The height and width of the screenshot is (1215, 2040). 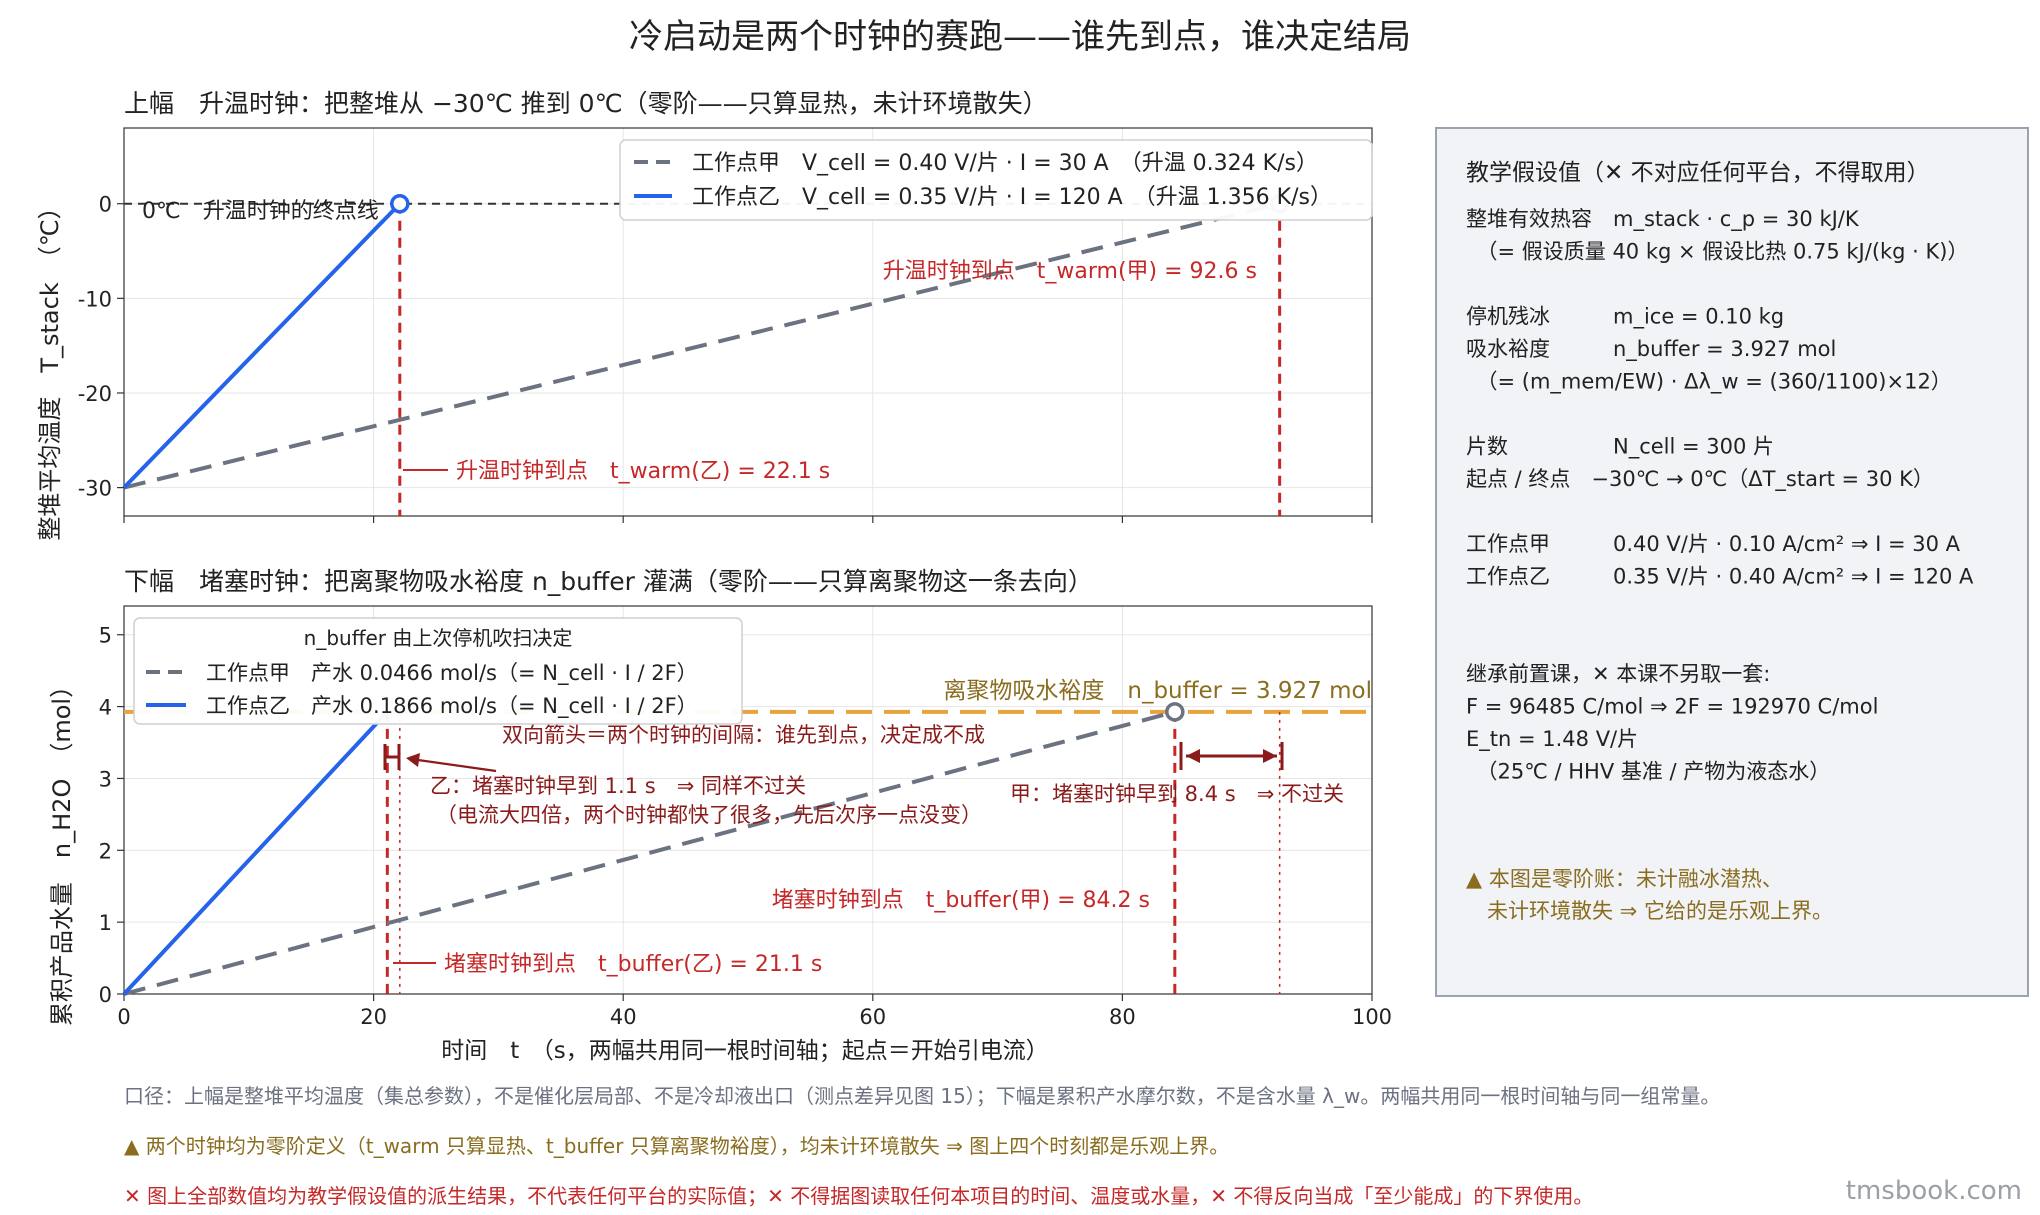 What do you see at coordinates (1698, 173) in the screenshot?
I see `assumption-panel-title: 教学假设值（✕ 不对应任何平台，不得取用）` at bounding box center [1698, 173].